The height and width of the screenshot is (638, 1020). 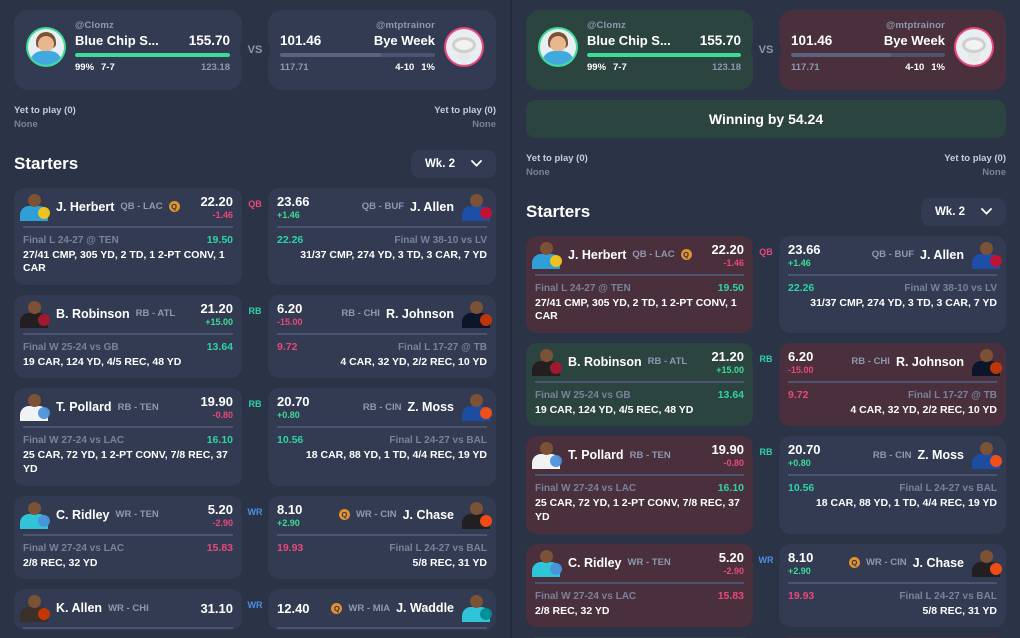 I want to click on player-name-wrap: R. Johnson RB - CHI, so click(x=382, y=314).